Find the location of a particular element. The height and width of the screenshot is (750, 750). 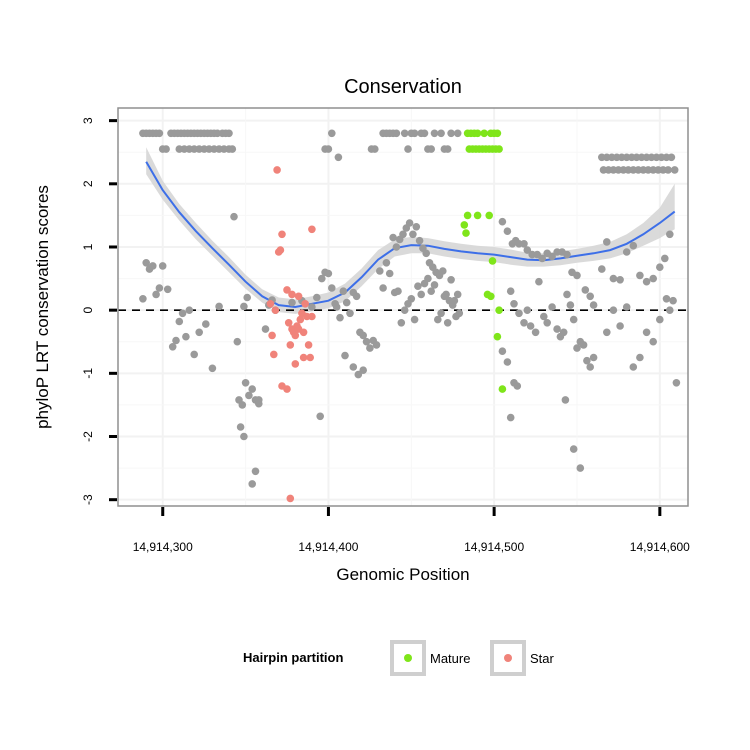

legend-key-star is located at coordinates (508, 658).